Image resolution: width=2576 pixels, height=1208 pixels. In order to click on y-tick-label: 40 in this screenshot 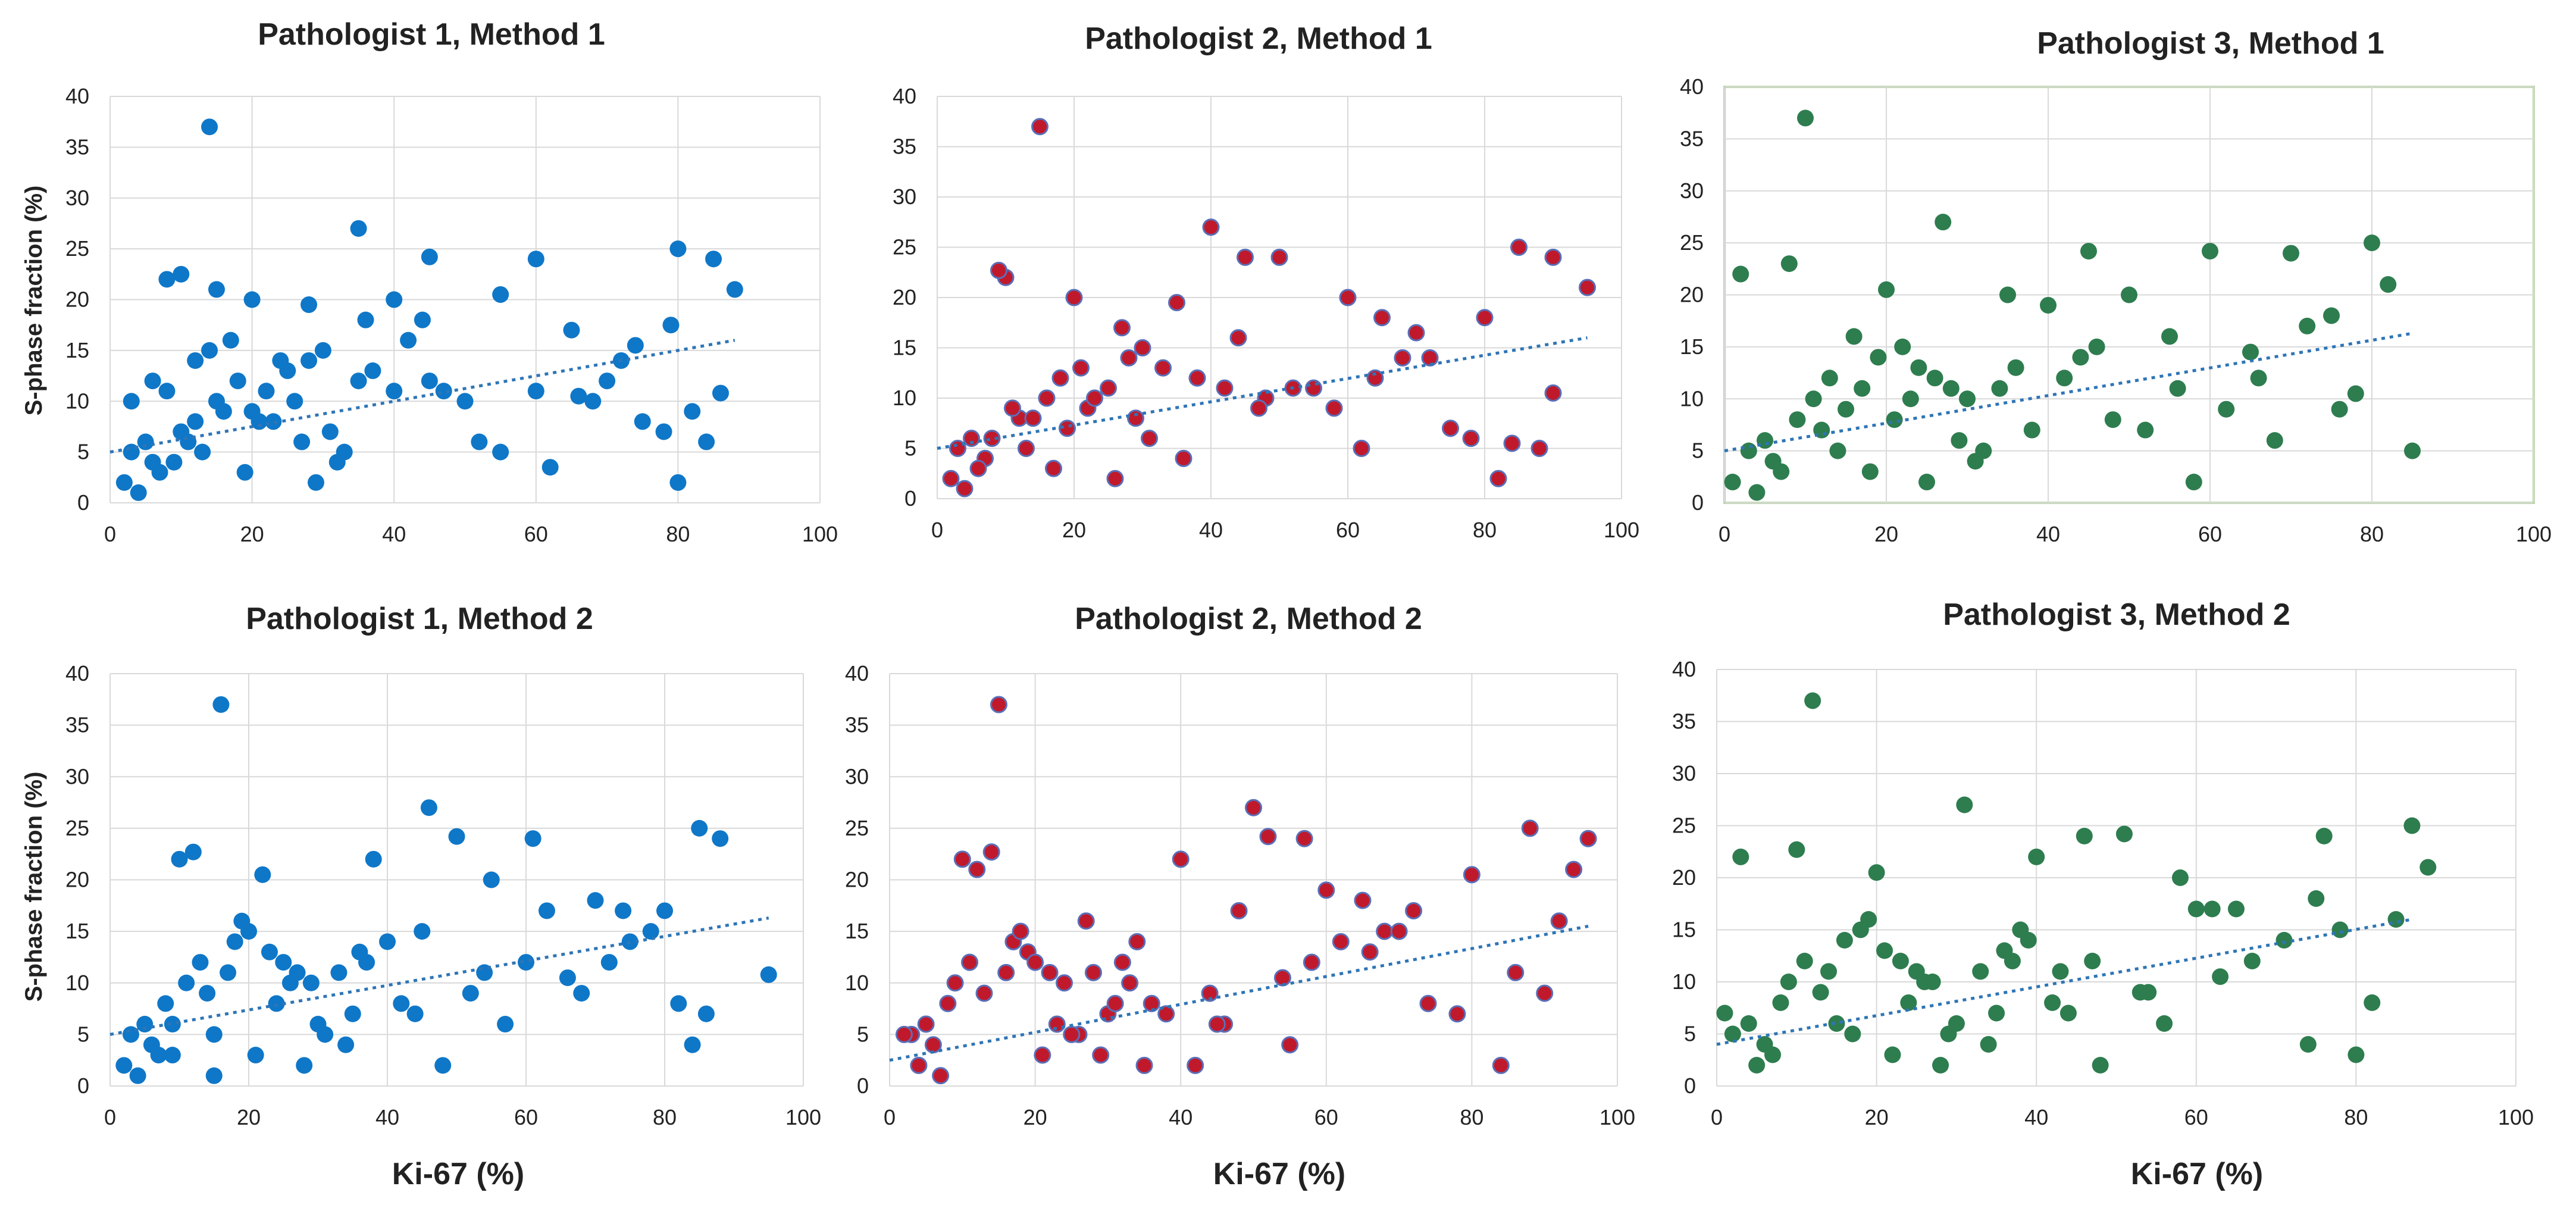, I will do `click(904, 96)`.